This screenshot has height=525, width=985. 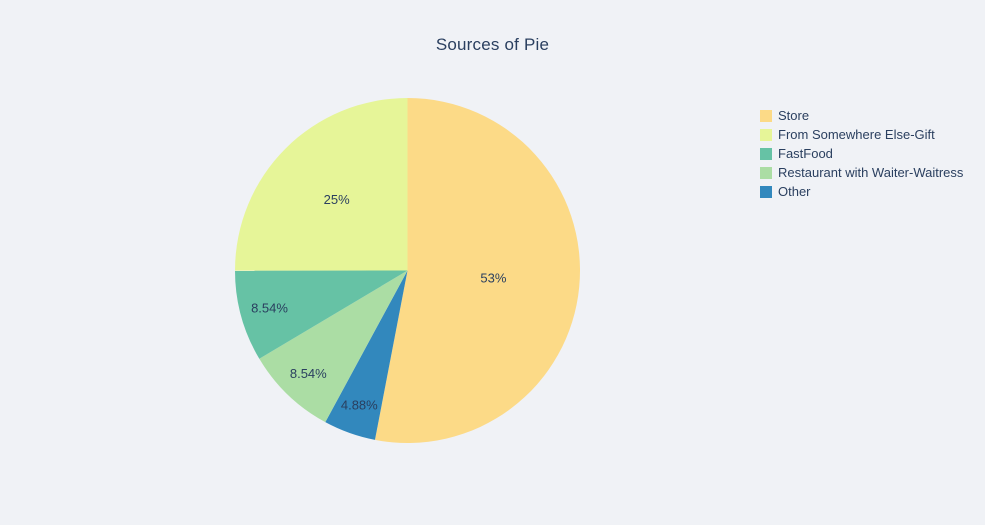 I want to click on pie-slice-fastfood, so click(x=321, y=314).